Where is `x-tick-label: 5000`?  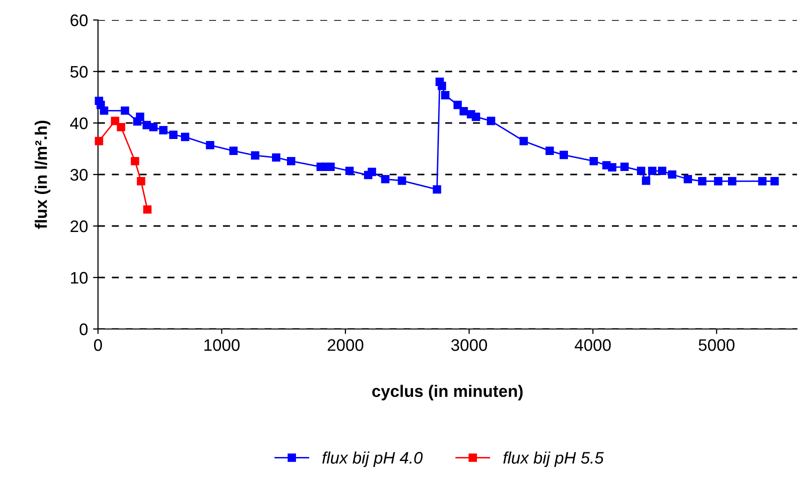 x-tick-label: 5000 is located at coordinates (716, 345).